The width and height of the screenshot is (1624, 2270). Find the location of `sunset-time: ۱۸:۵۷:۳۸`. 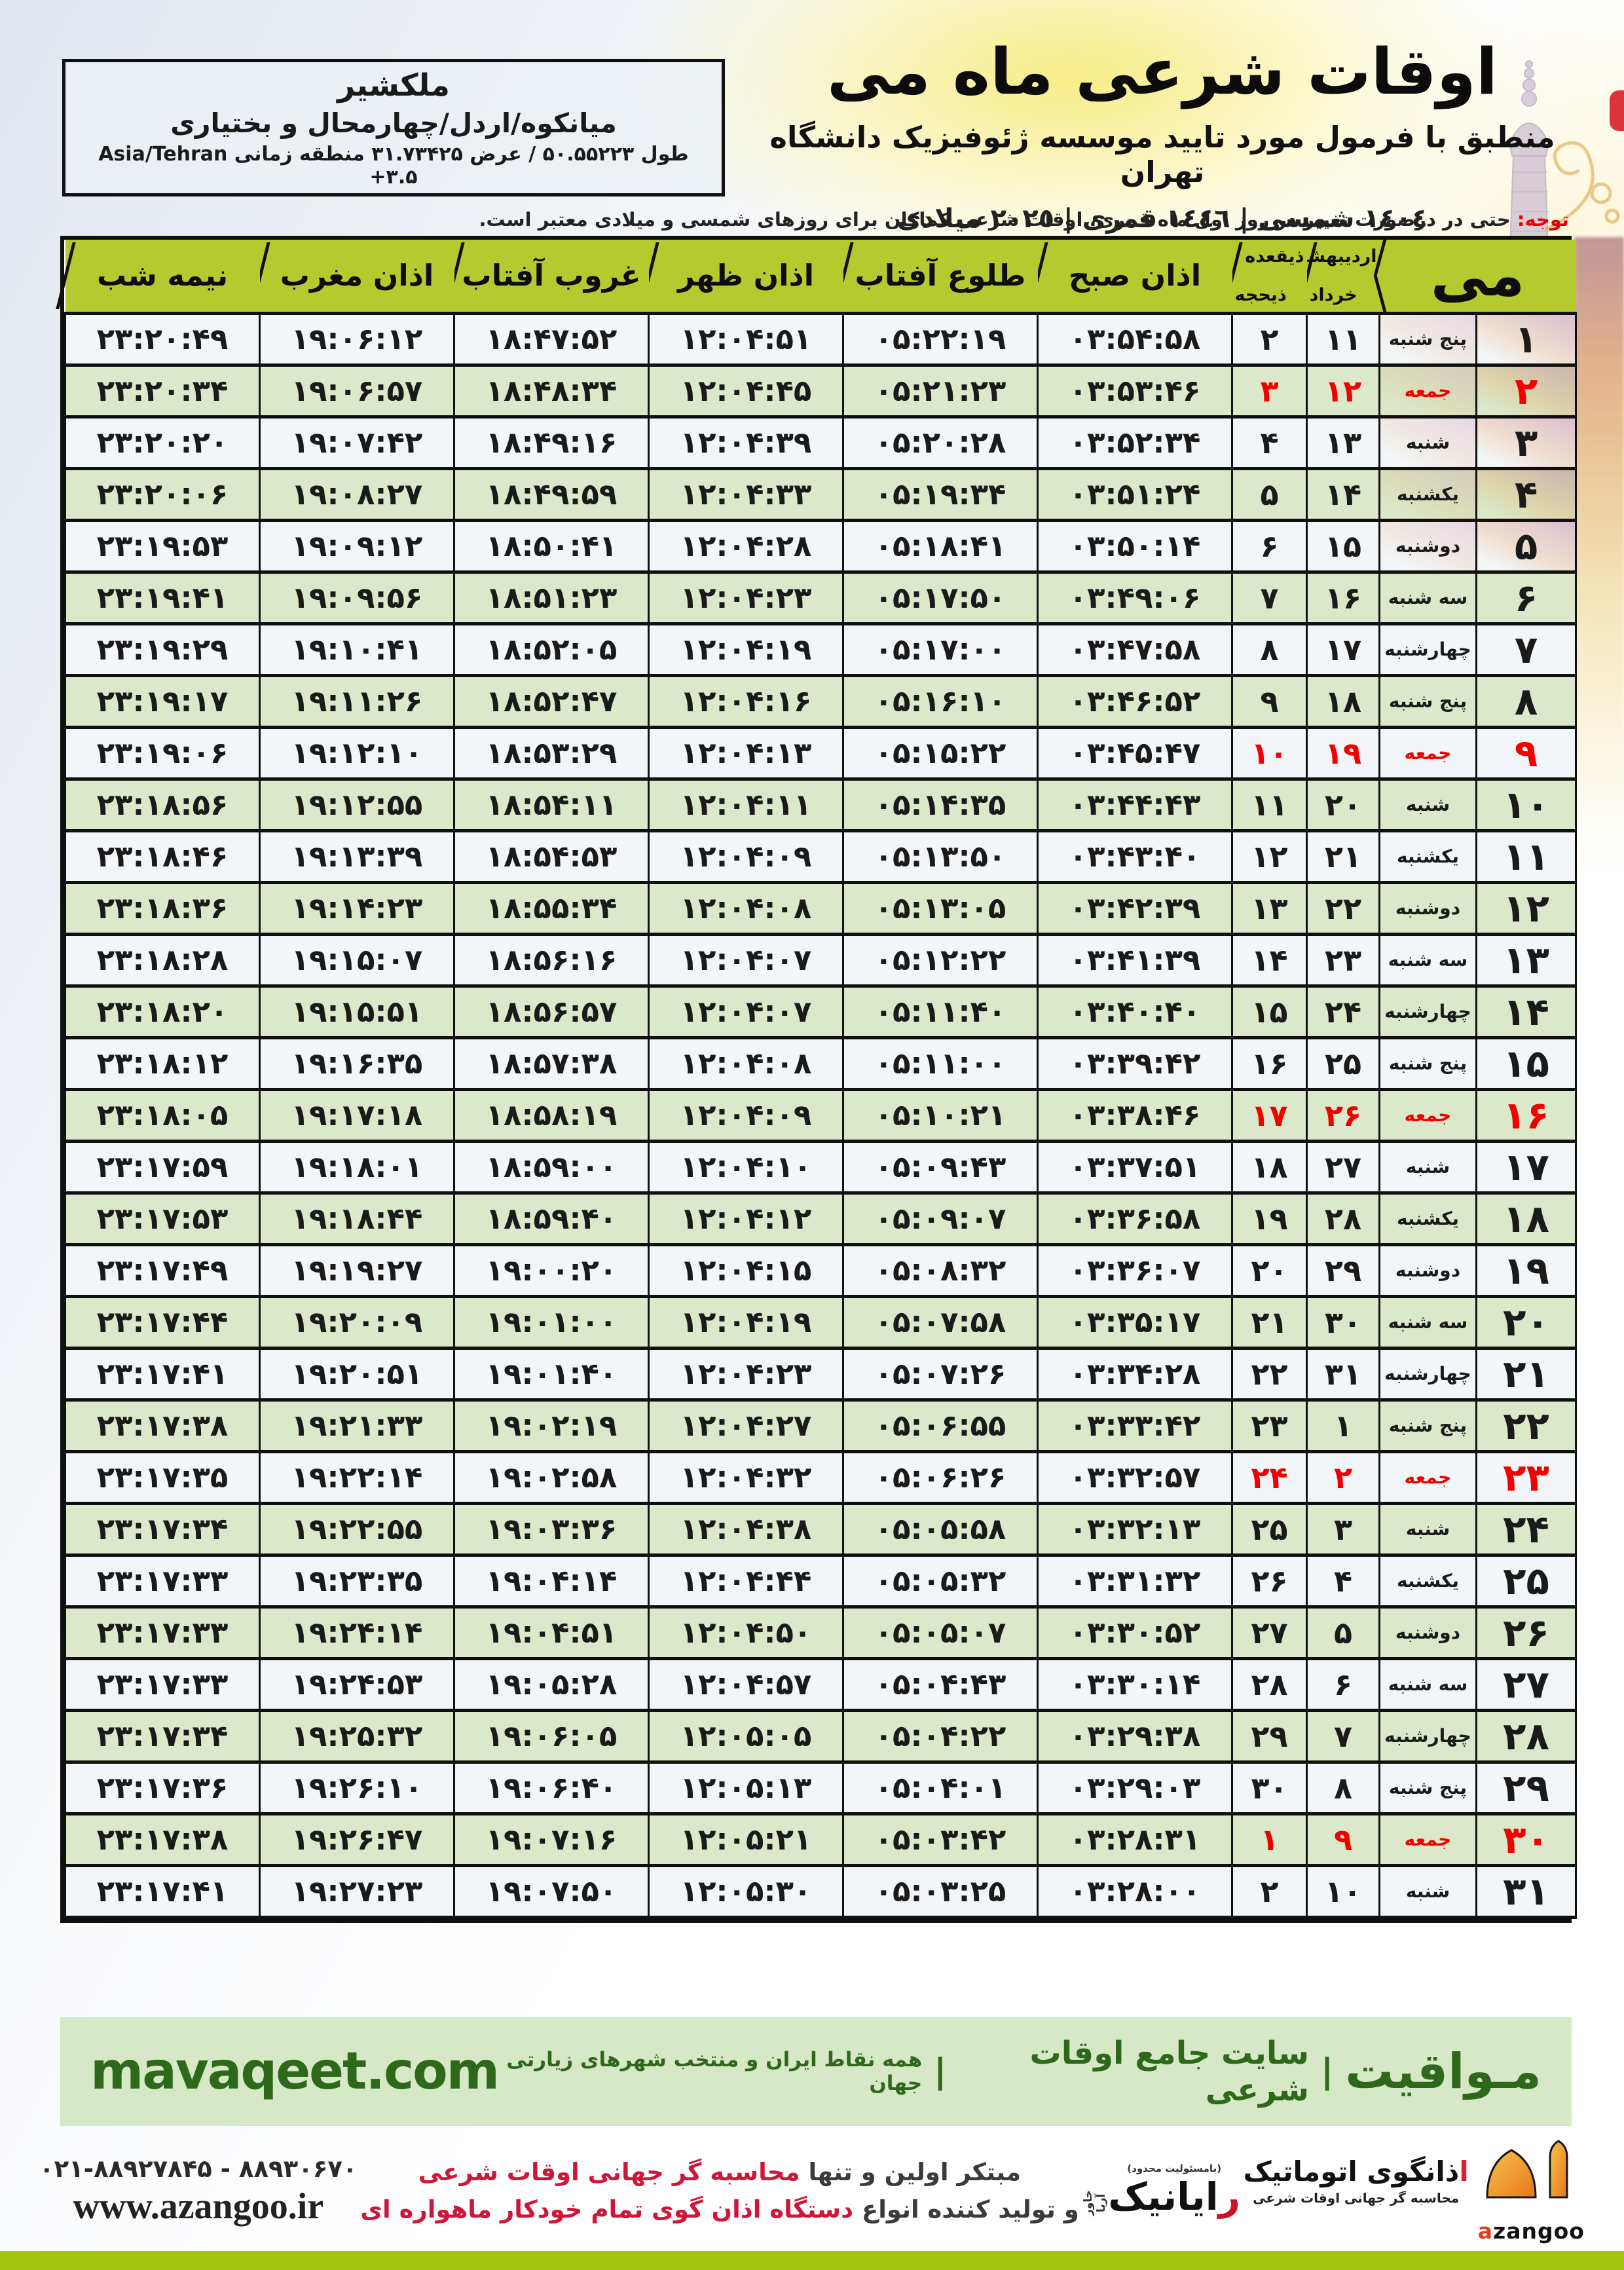

sunset-time: ۱۸:۵۷:۳۸ is located at coordinates (551, 1063).